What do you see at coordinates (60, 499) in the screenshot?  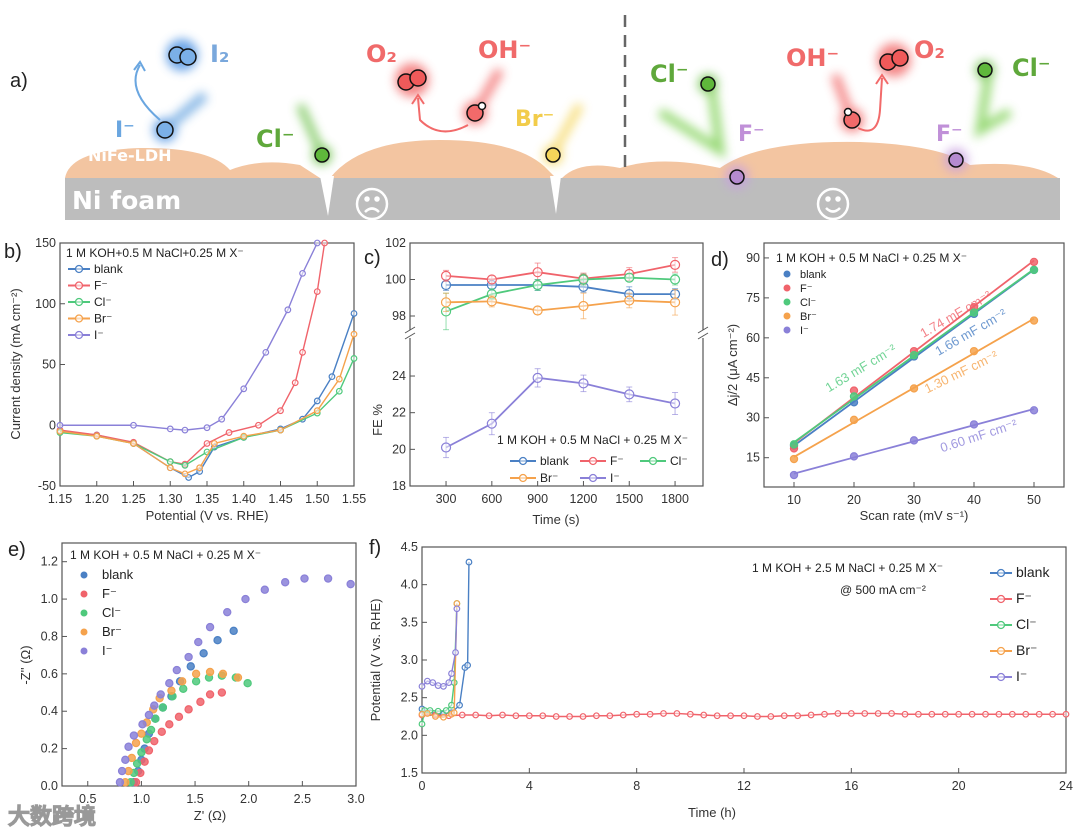 I see `x-tick-label: 1.15` at bounding box center [60, 499].